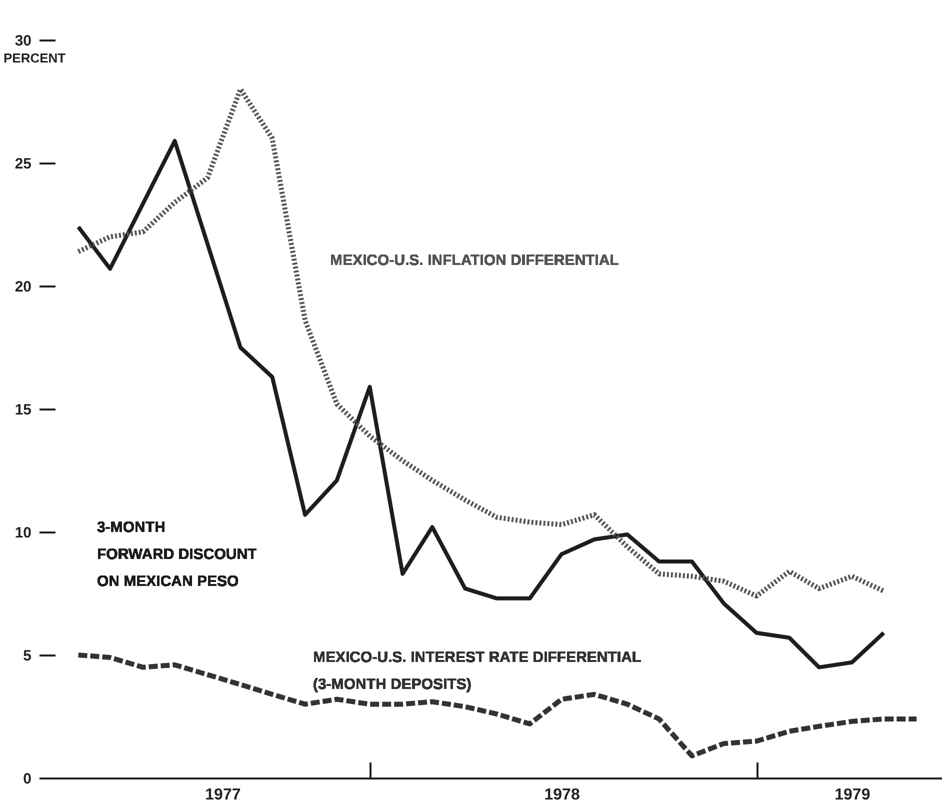  What do you see at coordinates (177, 554) in the screenshot?
I see `text: 3-MONTH FORWARD DISCOUNT ON MEXICAN PESO` at bounding box center [177, 554].